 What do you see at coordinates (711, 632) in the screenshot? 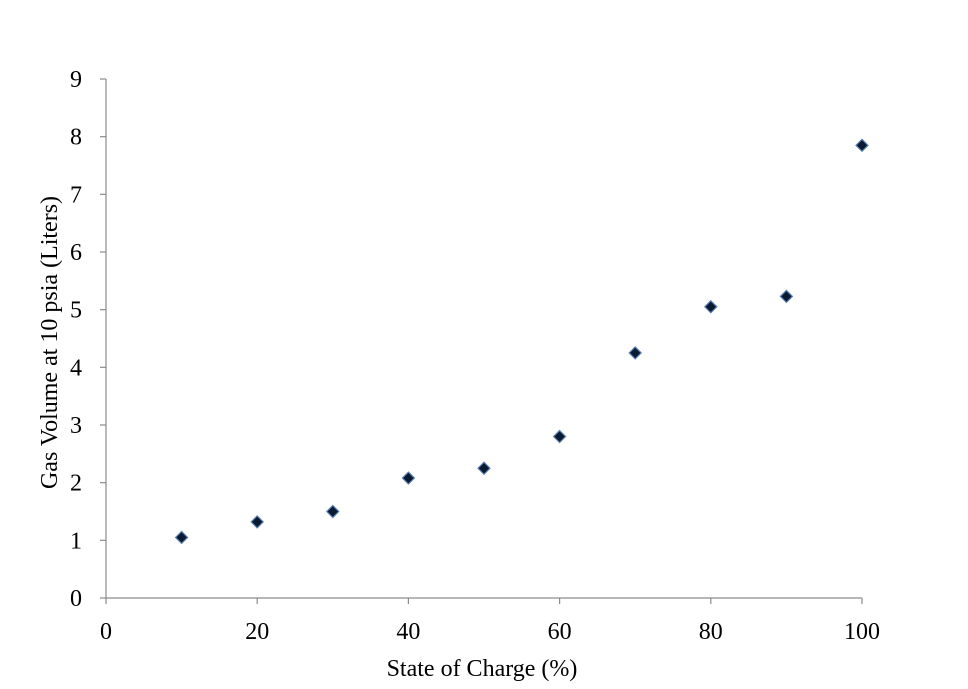
I see `x-tick-label: 80` at bounding box center [711, 632].